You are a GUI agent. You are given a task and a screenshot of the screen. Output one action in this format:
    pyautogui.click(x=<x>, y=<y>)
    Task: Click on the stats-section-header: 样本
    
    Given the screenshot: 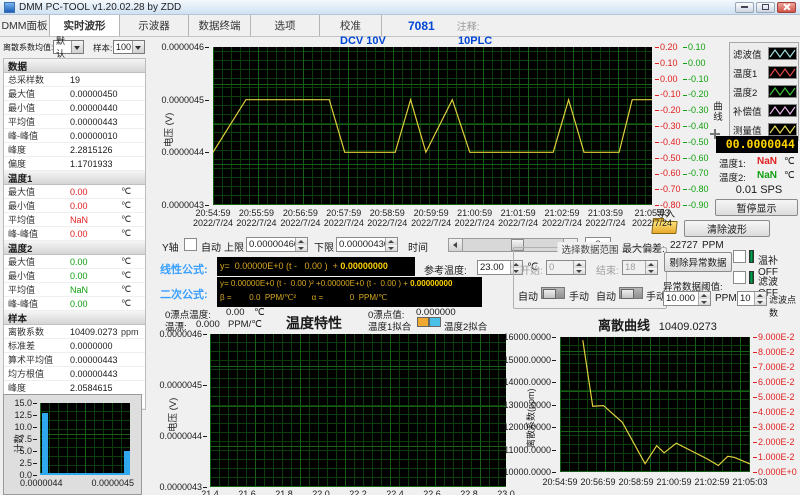 What is the action you would take?
    pyautogui.click(x=74, y=318)
    